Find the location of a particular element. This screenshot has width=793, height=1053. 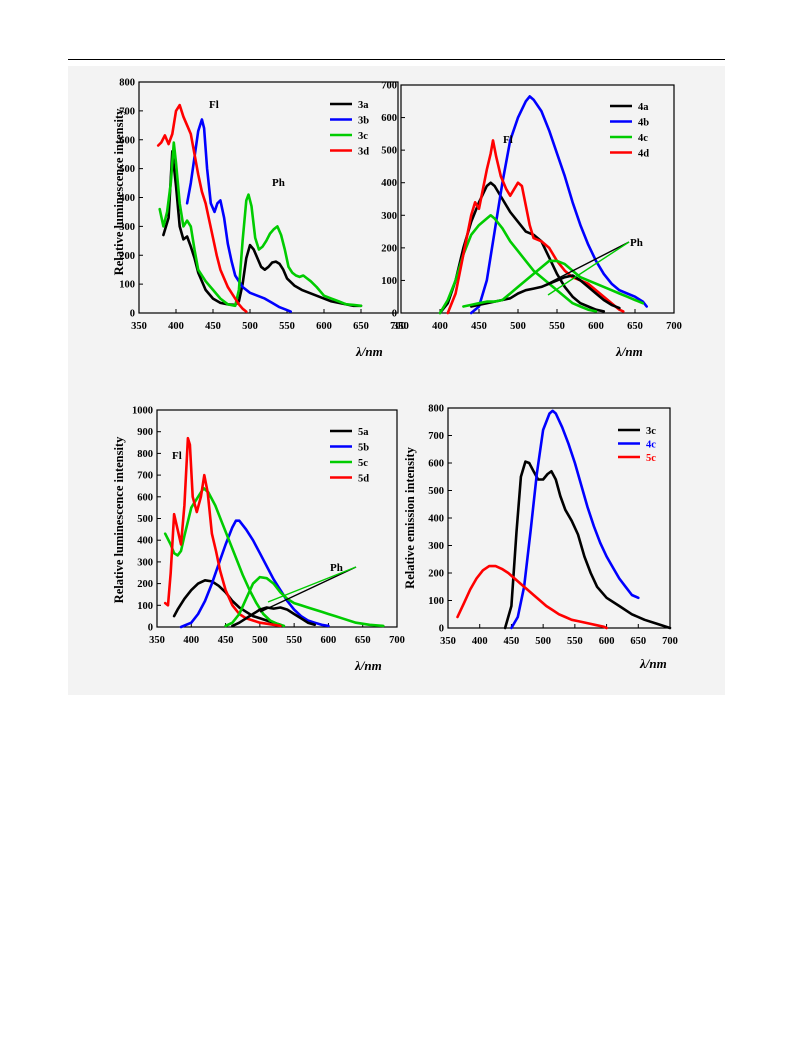

chart-4-ph-annotation: Ph is located at coordinates (636, 243).